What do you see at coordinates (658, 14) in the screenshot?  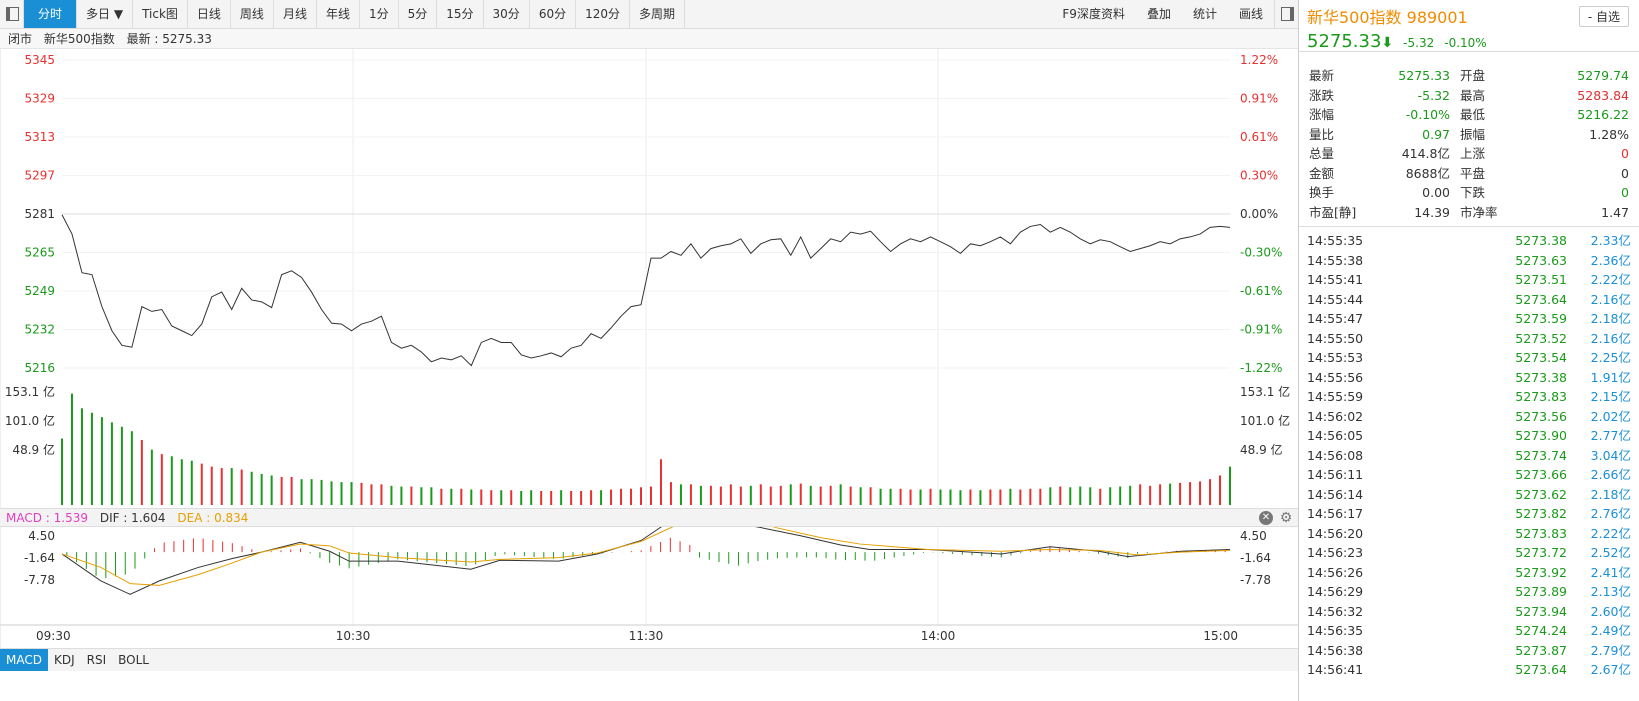 I see `tab-13: 多周期` at bounding box center [658, 14].